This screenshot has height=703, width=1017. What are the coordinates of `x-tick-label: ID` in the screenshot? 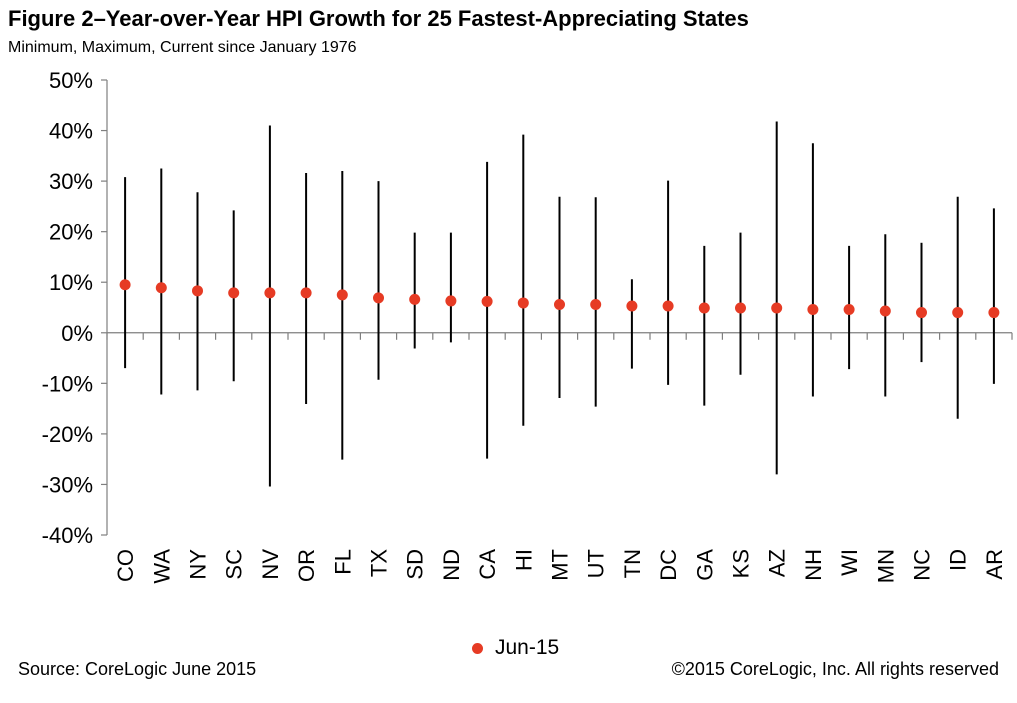 It's located at (958, 560).